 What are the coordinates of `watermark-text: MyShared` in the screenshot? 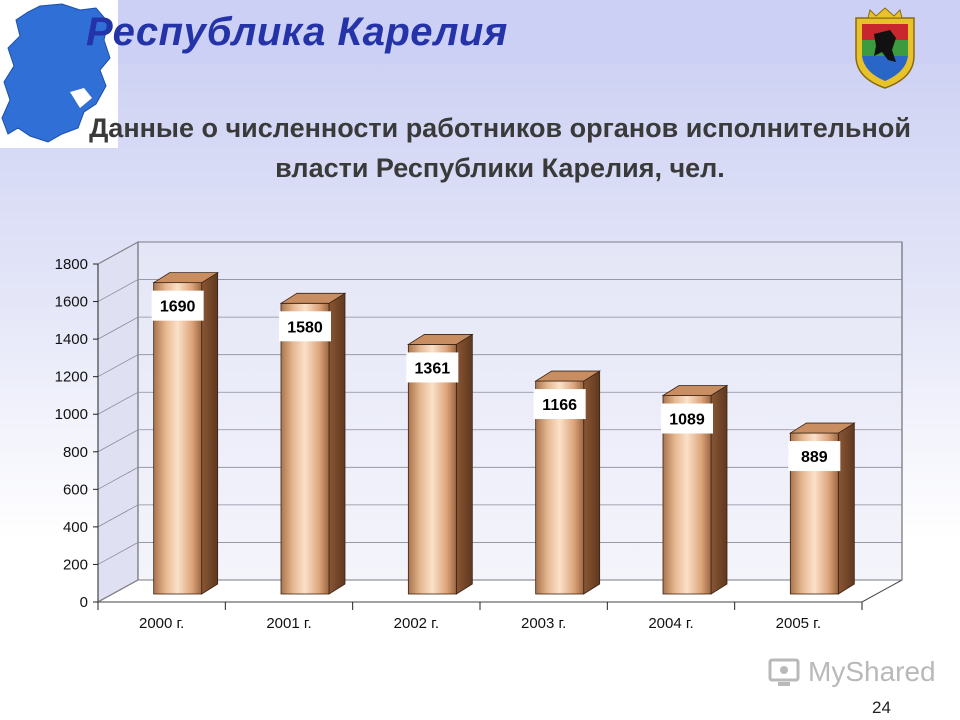 It's located at (872, 671).